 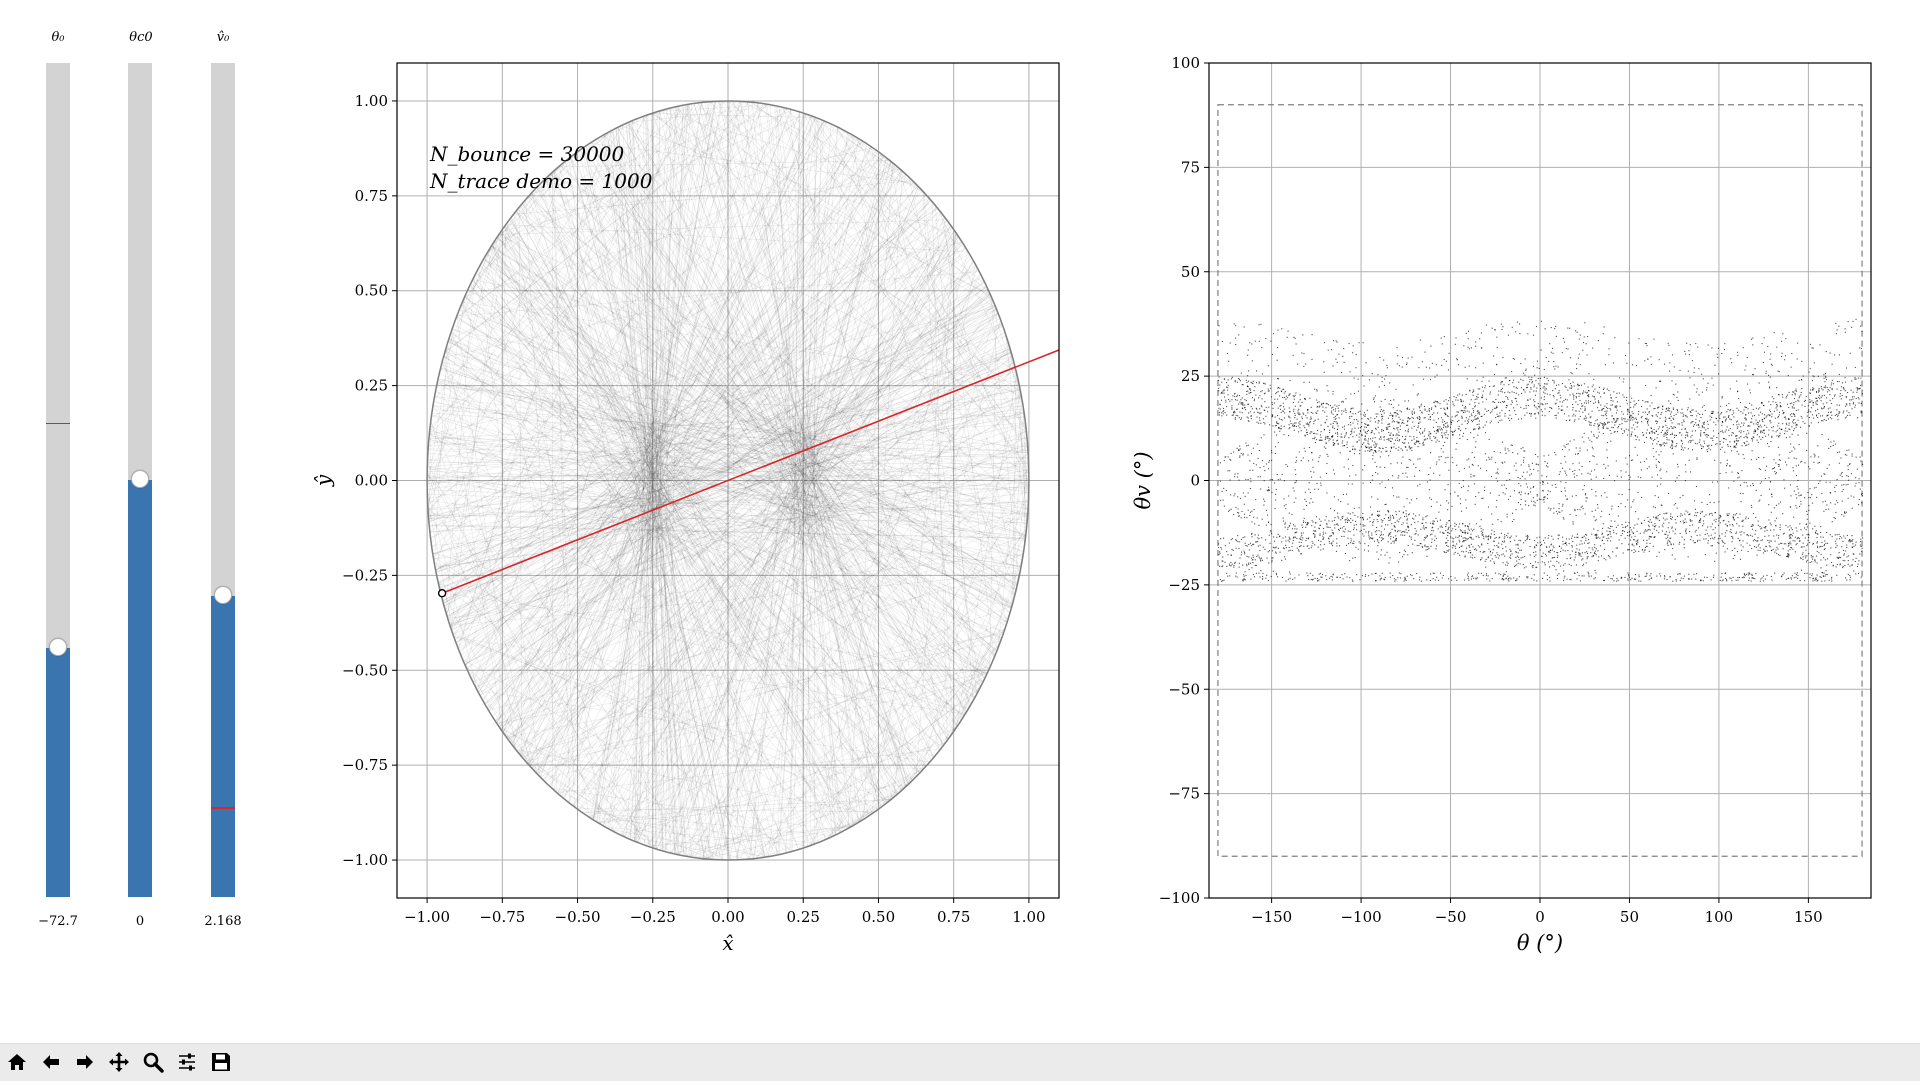 I want to click on thetac0-slider, so click(x=140, y=480).